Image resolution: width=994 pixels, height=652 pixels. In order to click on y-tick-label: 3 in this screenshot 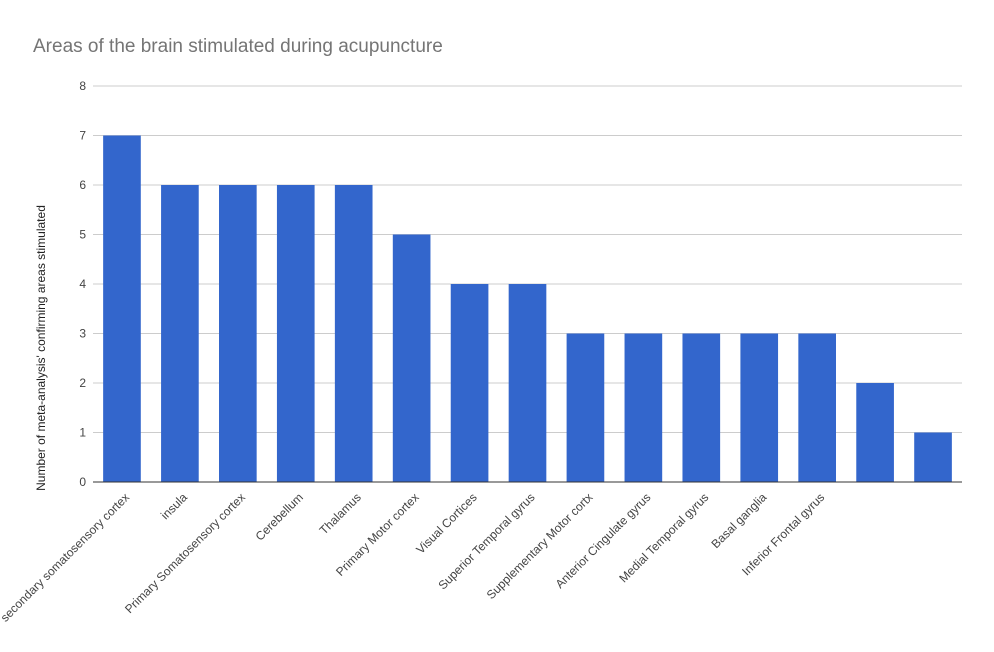, I will do `click(82, 334)`.